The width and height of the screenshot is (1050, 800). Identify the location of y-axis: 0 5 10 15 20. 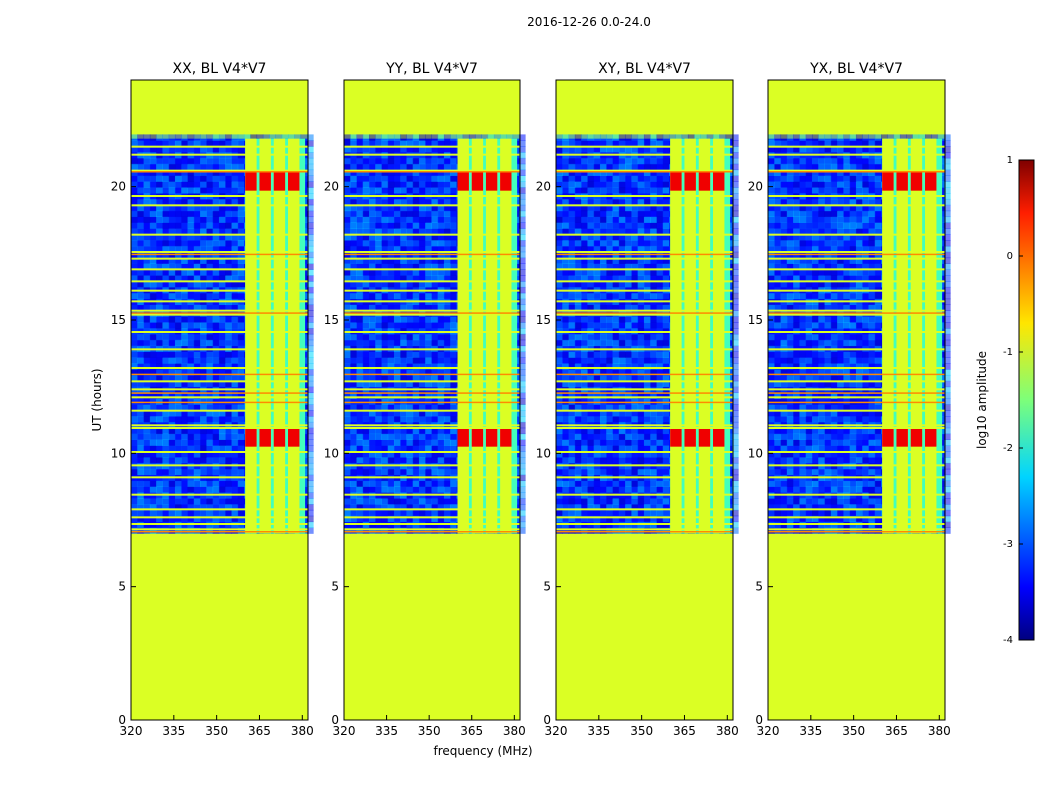
(118, 453).